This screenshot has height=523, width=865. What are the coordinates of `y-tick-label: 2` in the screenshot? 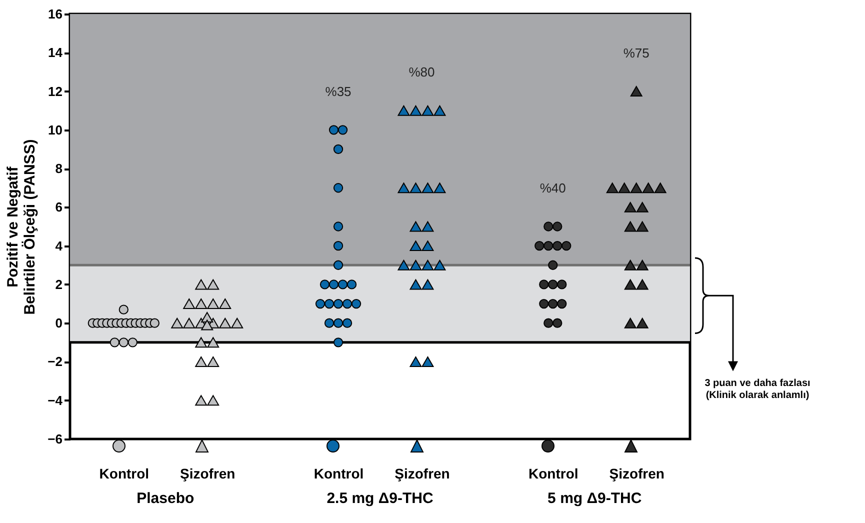 It's located at (58, 284).